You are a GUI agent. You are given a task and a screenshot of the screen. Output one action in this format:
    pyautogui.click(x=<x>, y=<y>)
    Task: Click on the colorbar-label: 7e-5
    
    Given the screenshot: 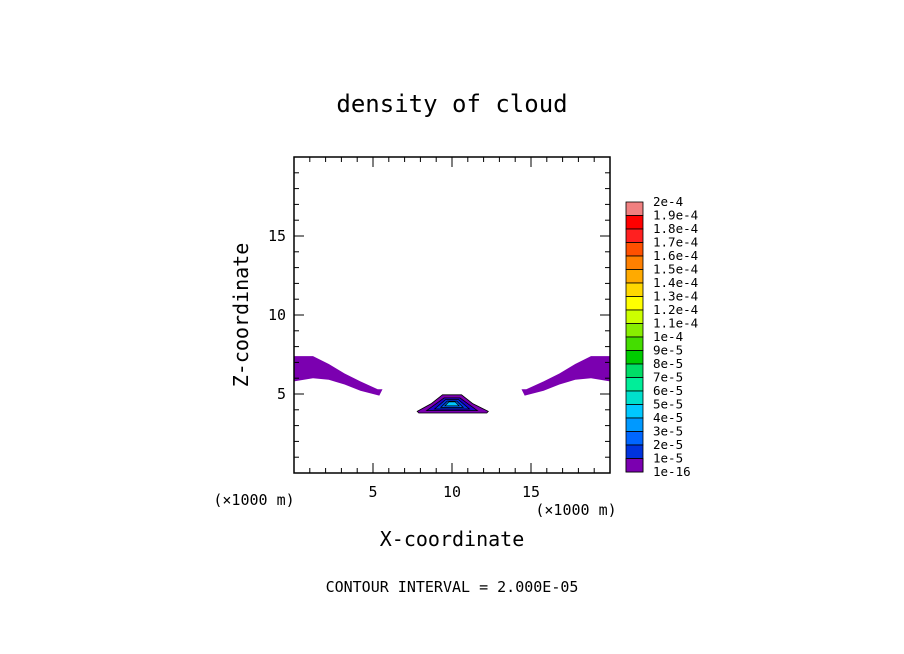 What is the action you would take?
    pyautogui.click(x=668, y=377)
    